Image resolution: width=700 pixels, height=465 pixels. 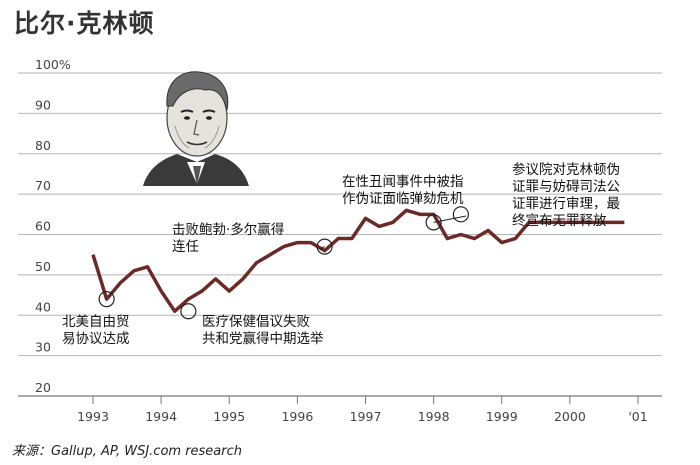 What do you see at coordinates (53, 64) in the screenshot?
I see `y-tick-label: 100%` at bounding box center [53, 64].